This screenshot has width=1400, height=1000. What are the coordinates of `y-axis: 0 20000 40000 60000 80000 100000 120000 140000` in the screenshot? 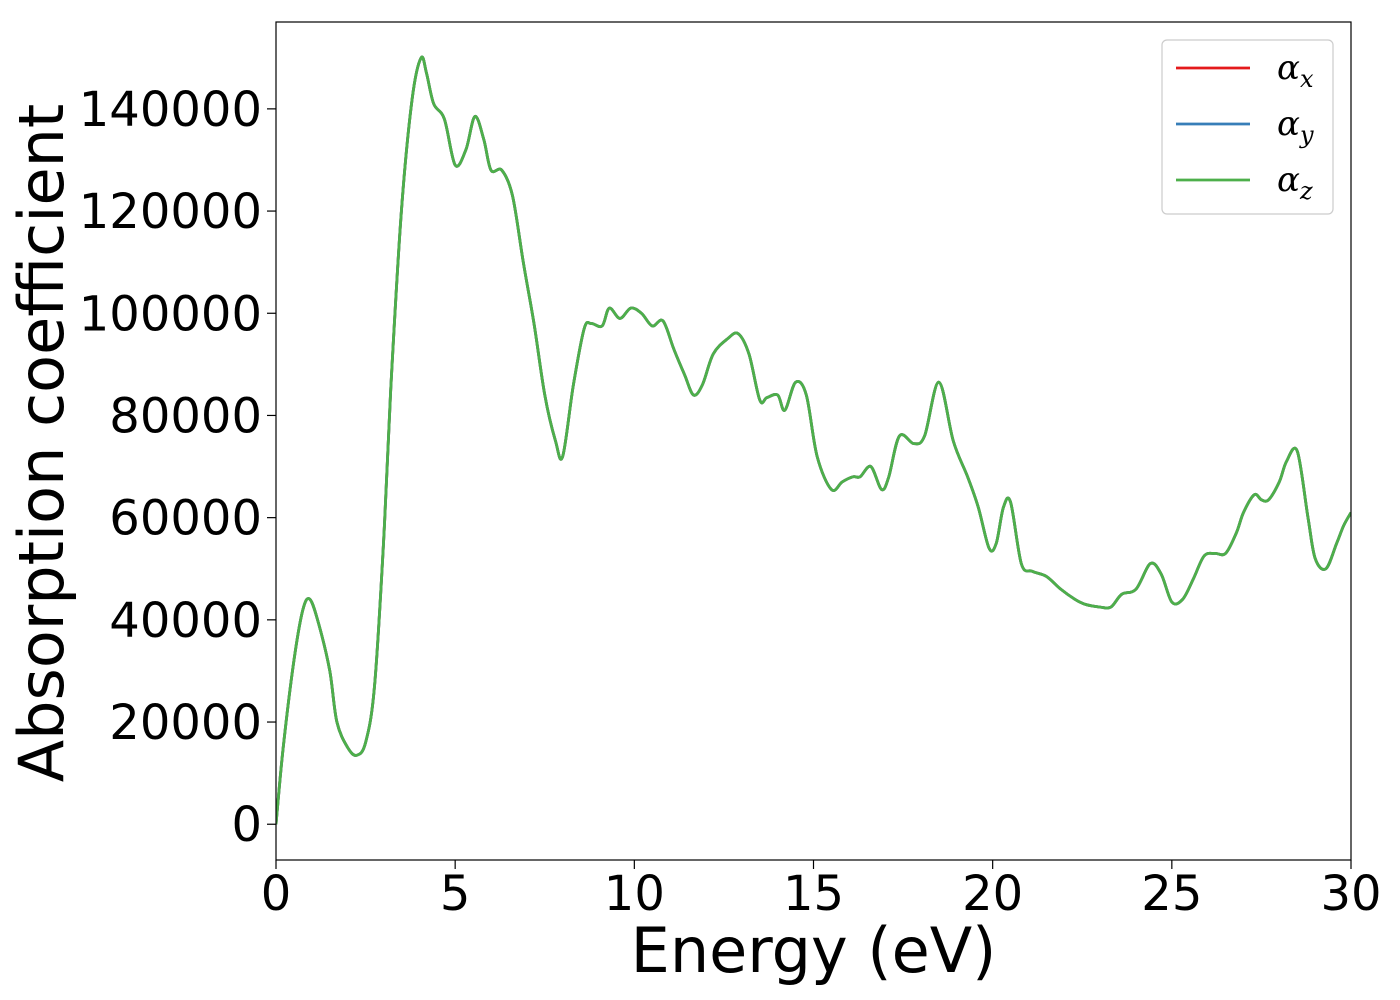 It's located at (177, 467).